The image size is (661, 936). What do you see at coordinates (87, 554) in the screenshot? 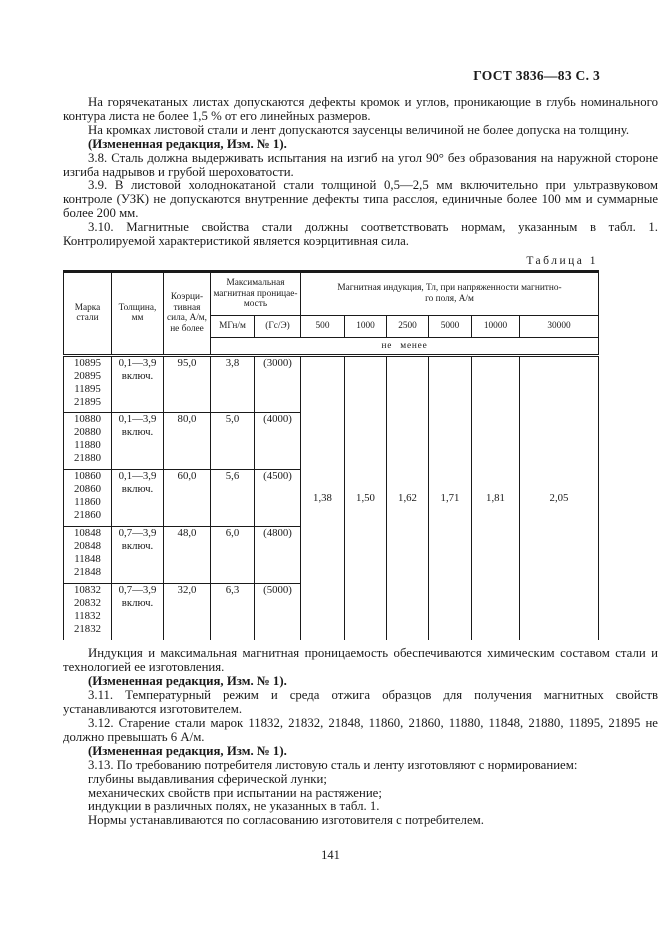
I see `grade-cell: 10848 20848 11848 21848` at bounding box center [87, 554].